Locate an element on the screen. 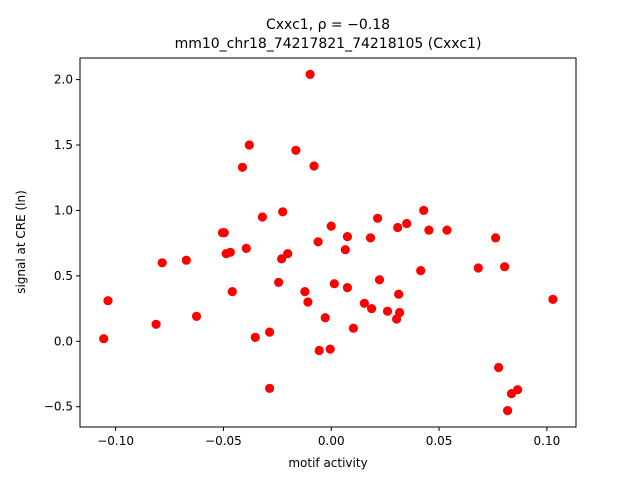 Image resolution: width=640 pixels, height=480 pixels. x-axis-ticks: −0.10 −0.05 0.00 0.05 0.10 is located at coordinates (328, 437).